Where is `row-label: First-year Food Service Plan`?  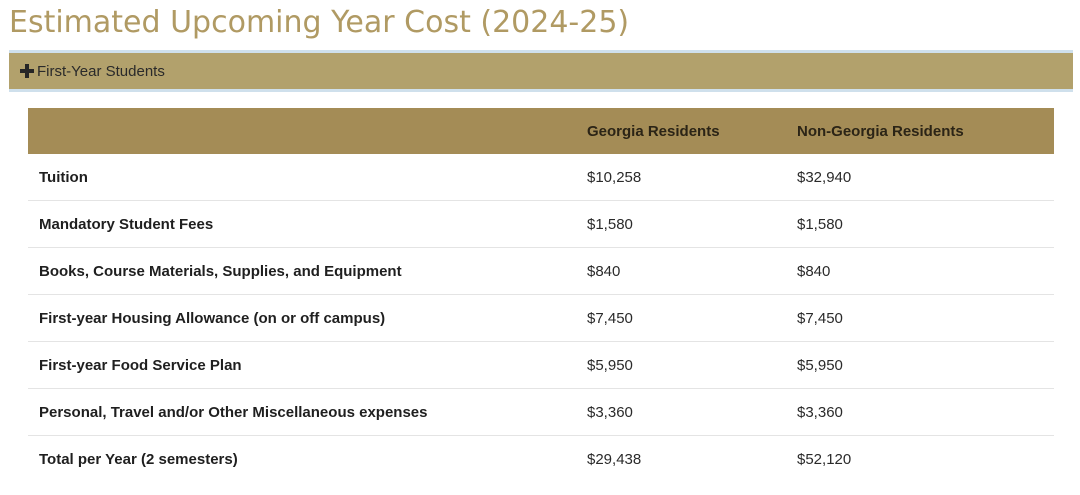 row-label: First-year Food Service Plan is located at coordinates (307, 365).